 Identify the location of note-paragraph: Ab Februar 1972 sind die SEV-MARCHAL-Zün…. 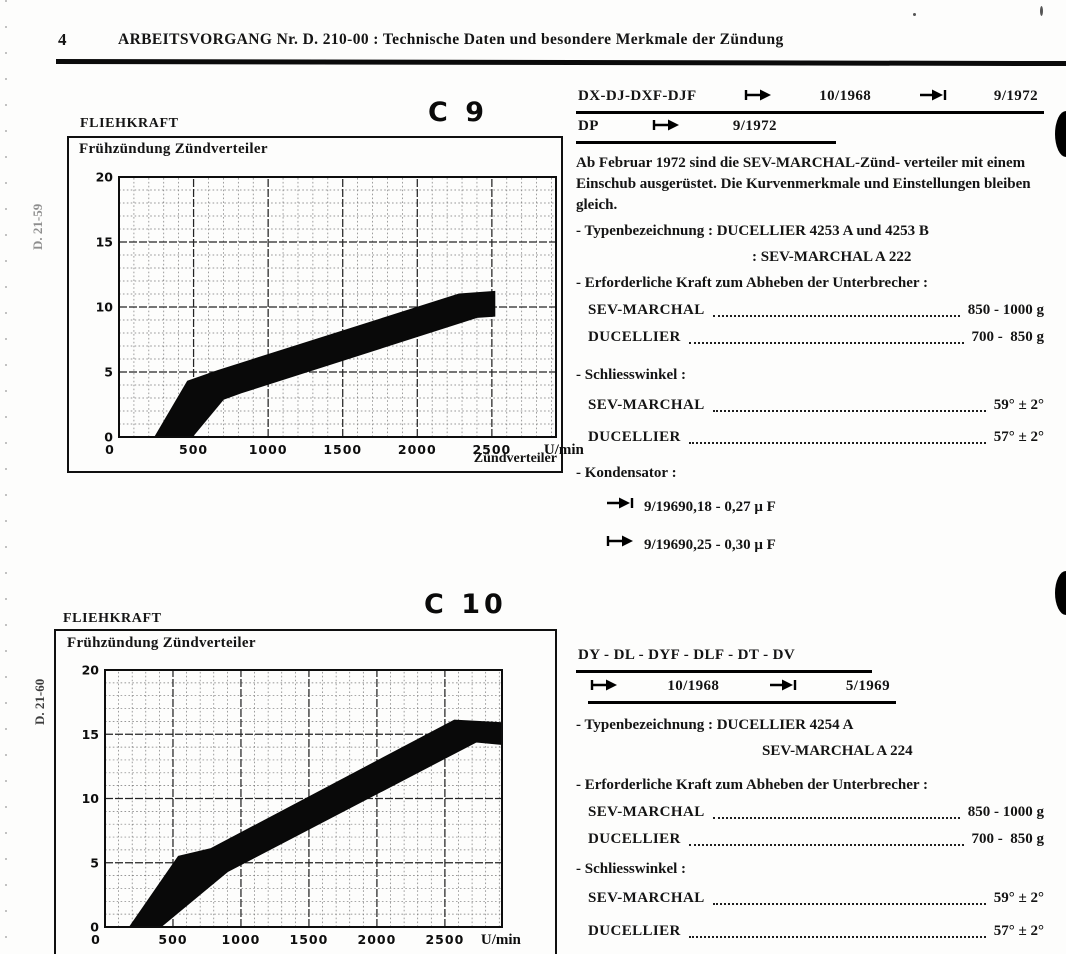
(803, 184).